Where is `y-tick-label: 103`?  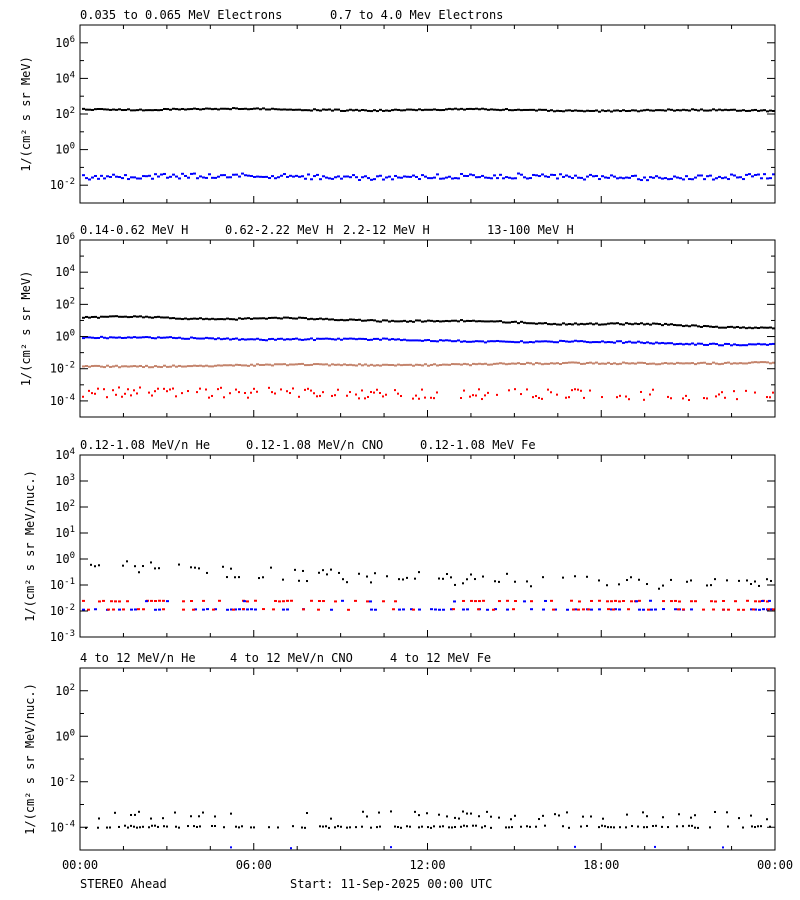
y-tick-label: 103 is located at coordinates (65, 480).